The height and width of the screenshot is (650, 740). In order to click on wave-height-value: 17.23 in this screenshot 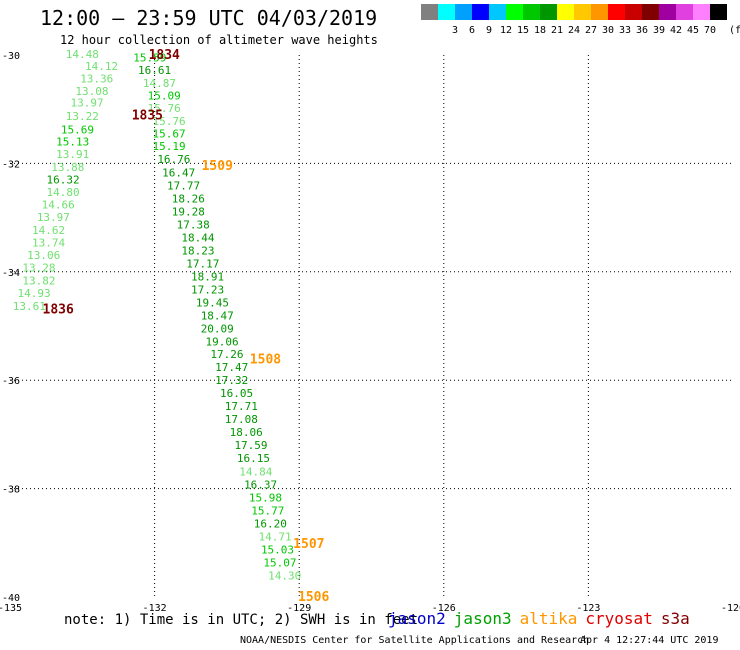, I will do `click(207, 290)`.